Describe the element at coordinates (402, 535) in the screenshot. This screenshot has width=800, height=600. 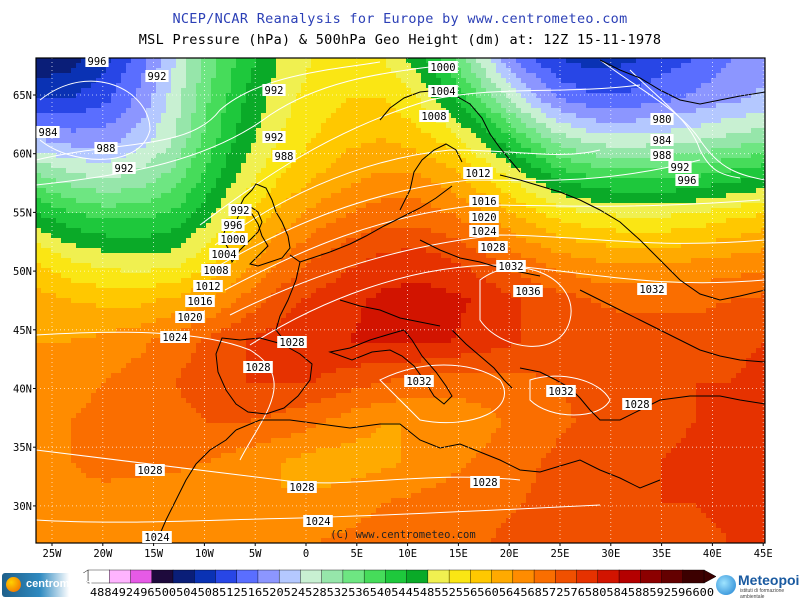
I see `copyright-text: (C) www.centrometeo.com` at that location.